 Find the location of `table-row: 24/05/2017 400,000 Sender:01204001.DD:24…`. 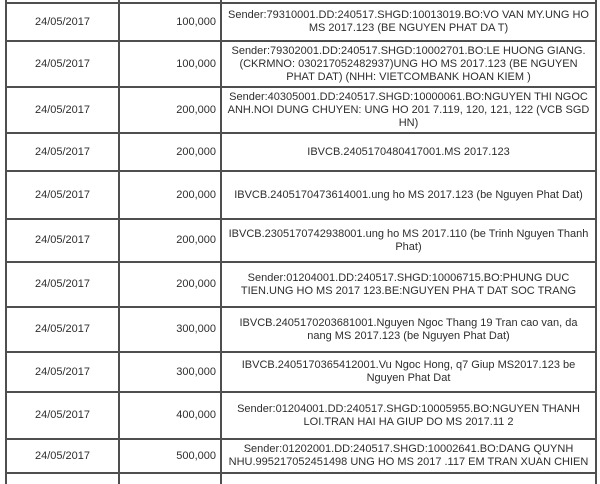

table-row: 24/05/2017 400,000 Sender:01204001.DD:24… is located at coordinates (301, 415).